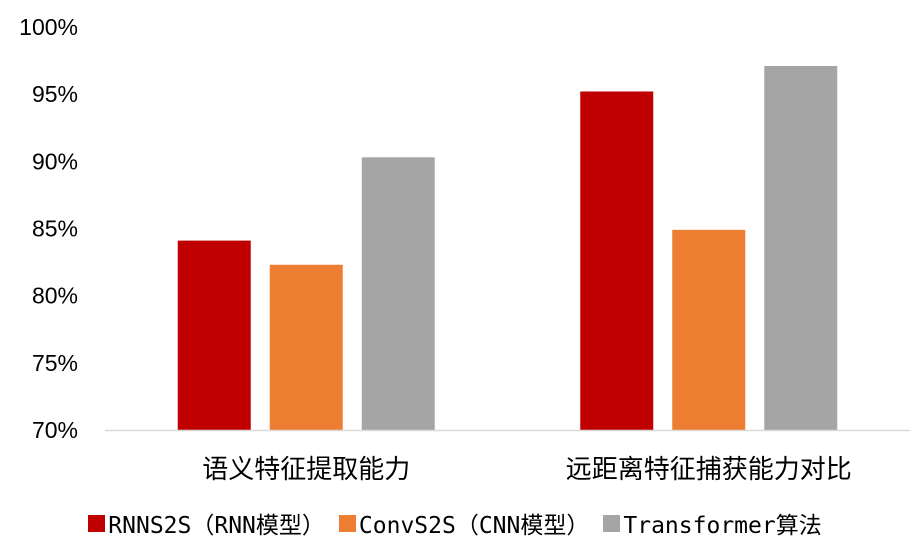 Image resolution: width=910 pixels, height=542 pixels. I want to click on legend-label-rnns2s: RNNS2S（RNN模型）, so click(216, 526).